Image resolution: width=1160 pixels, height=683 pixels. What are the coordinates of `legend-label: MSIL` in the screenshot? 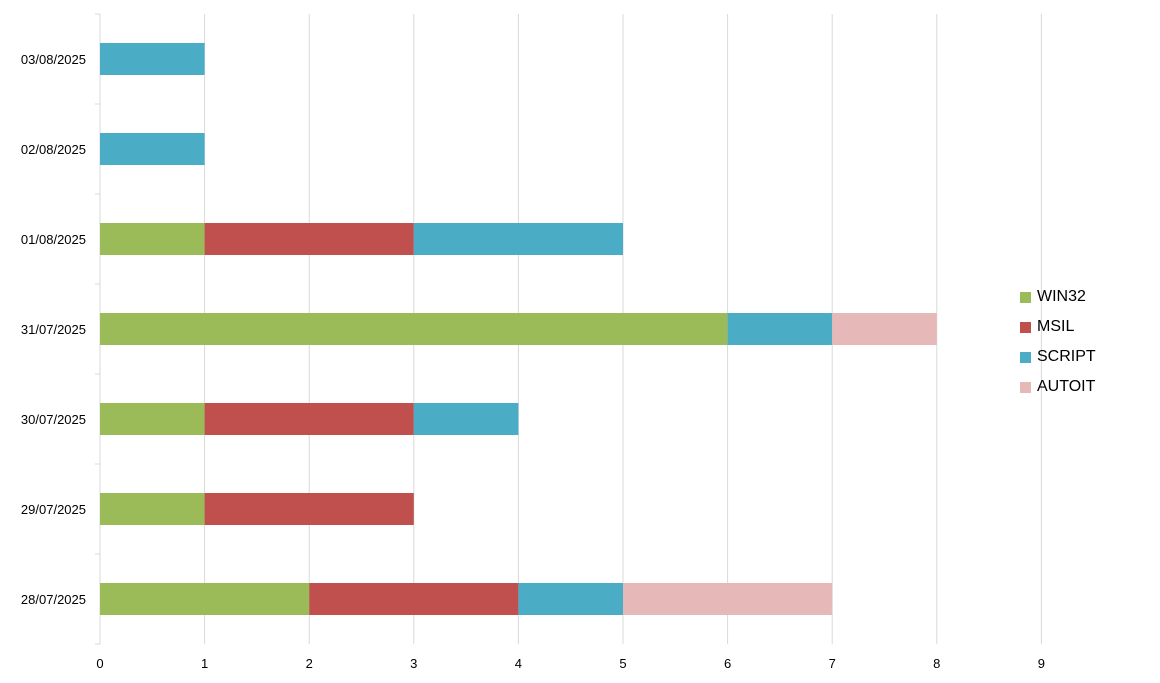 It's located at (1056, 326).